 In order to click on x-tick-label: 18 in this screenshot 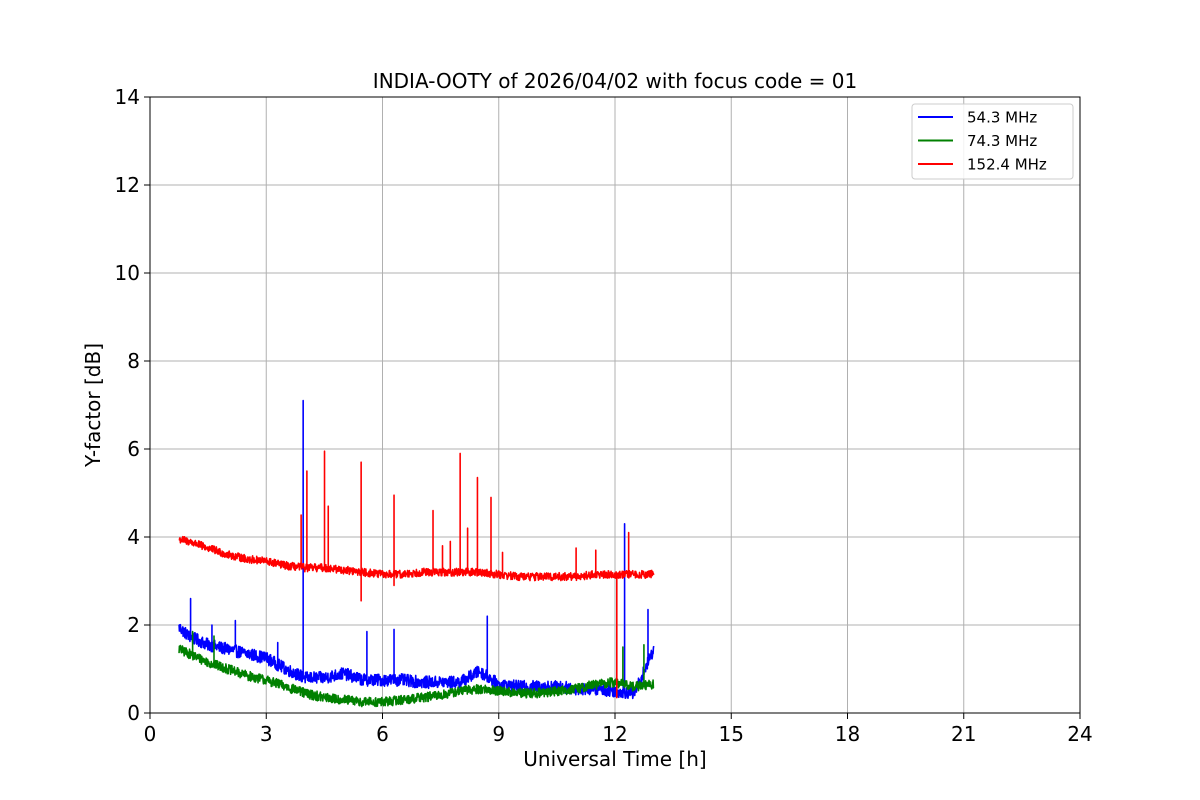, I will do `click(847, 734)`.